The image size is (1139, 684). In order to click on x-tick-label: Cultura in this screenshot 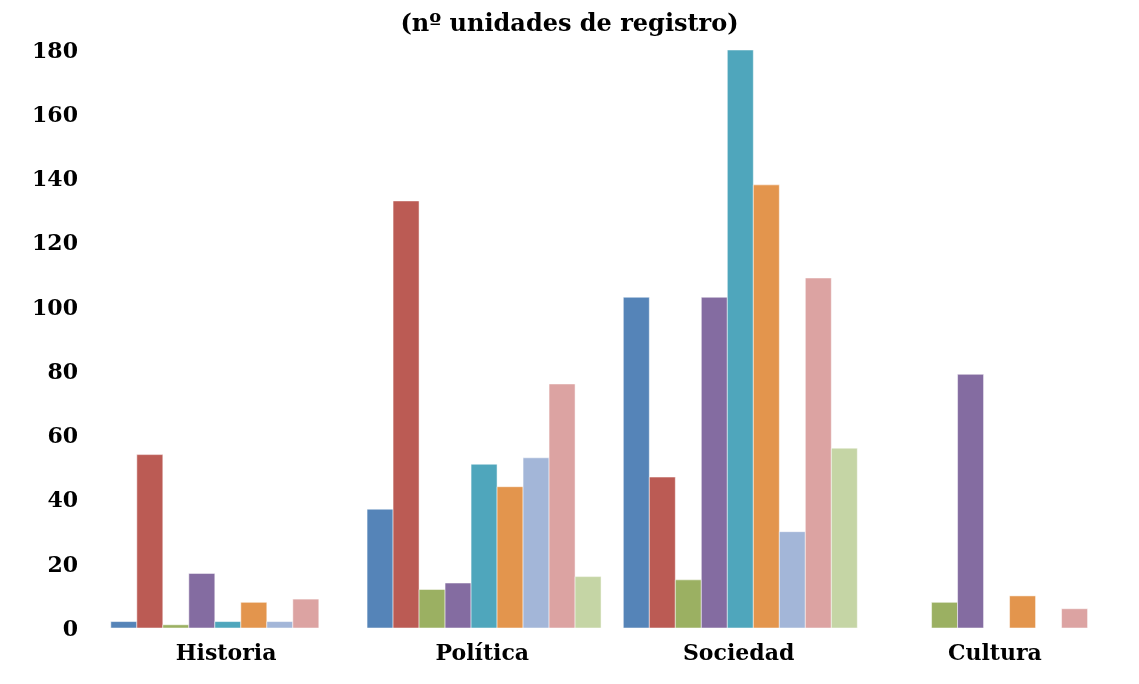, I will do `click(994, 651)`.